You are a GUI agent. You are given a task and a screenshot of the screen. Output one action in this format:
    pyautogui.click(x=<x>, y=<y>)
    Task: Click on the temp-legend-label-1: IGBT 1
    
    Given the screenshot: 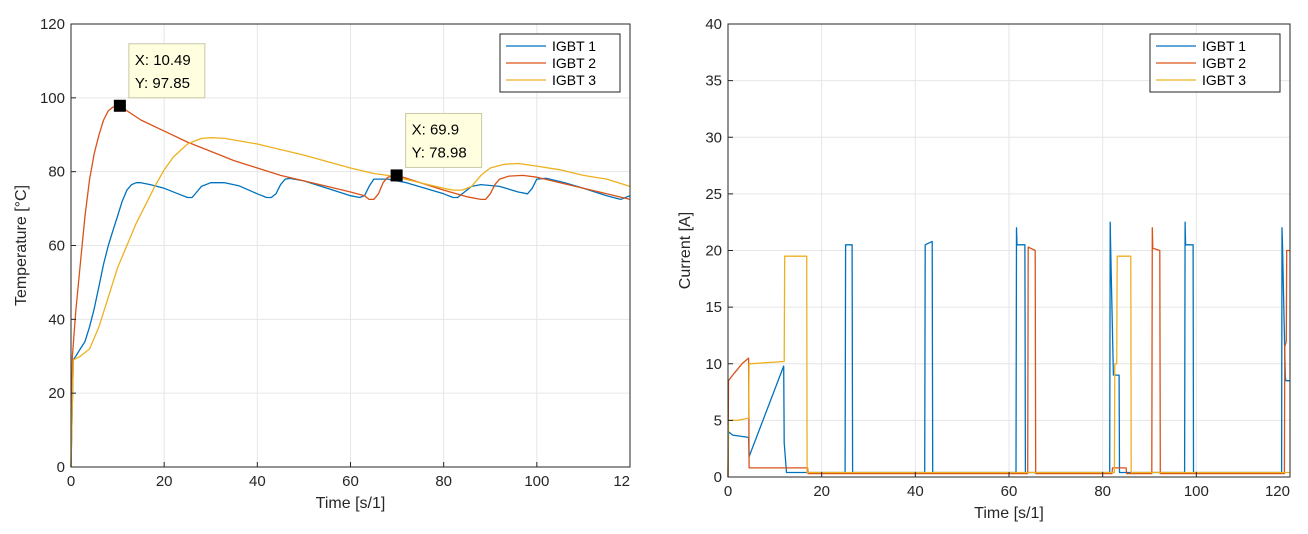 What is the action you would take?
    pyautogui.click(x=574, y=46)
    